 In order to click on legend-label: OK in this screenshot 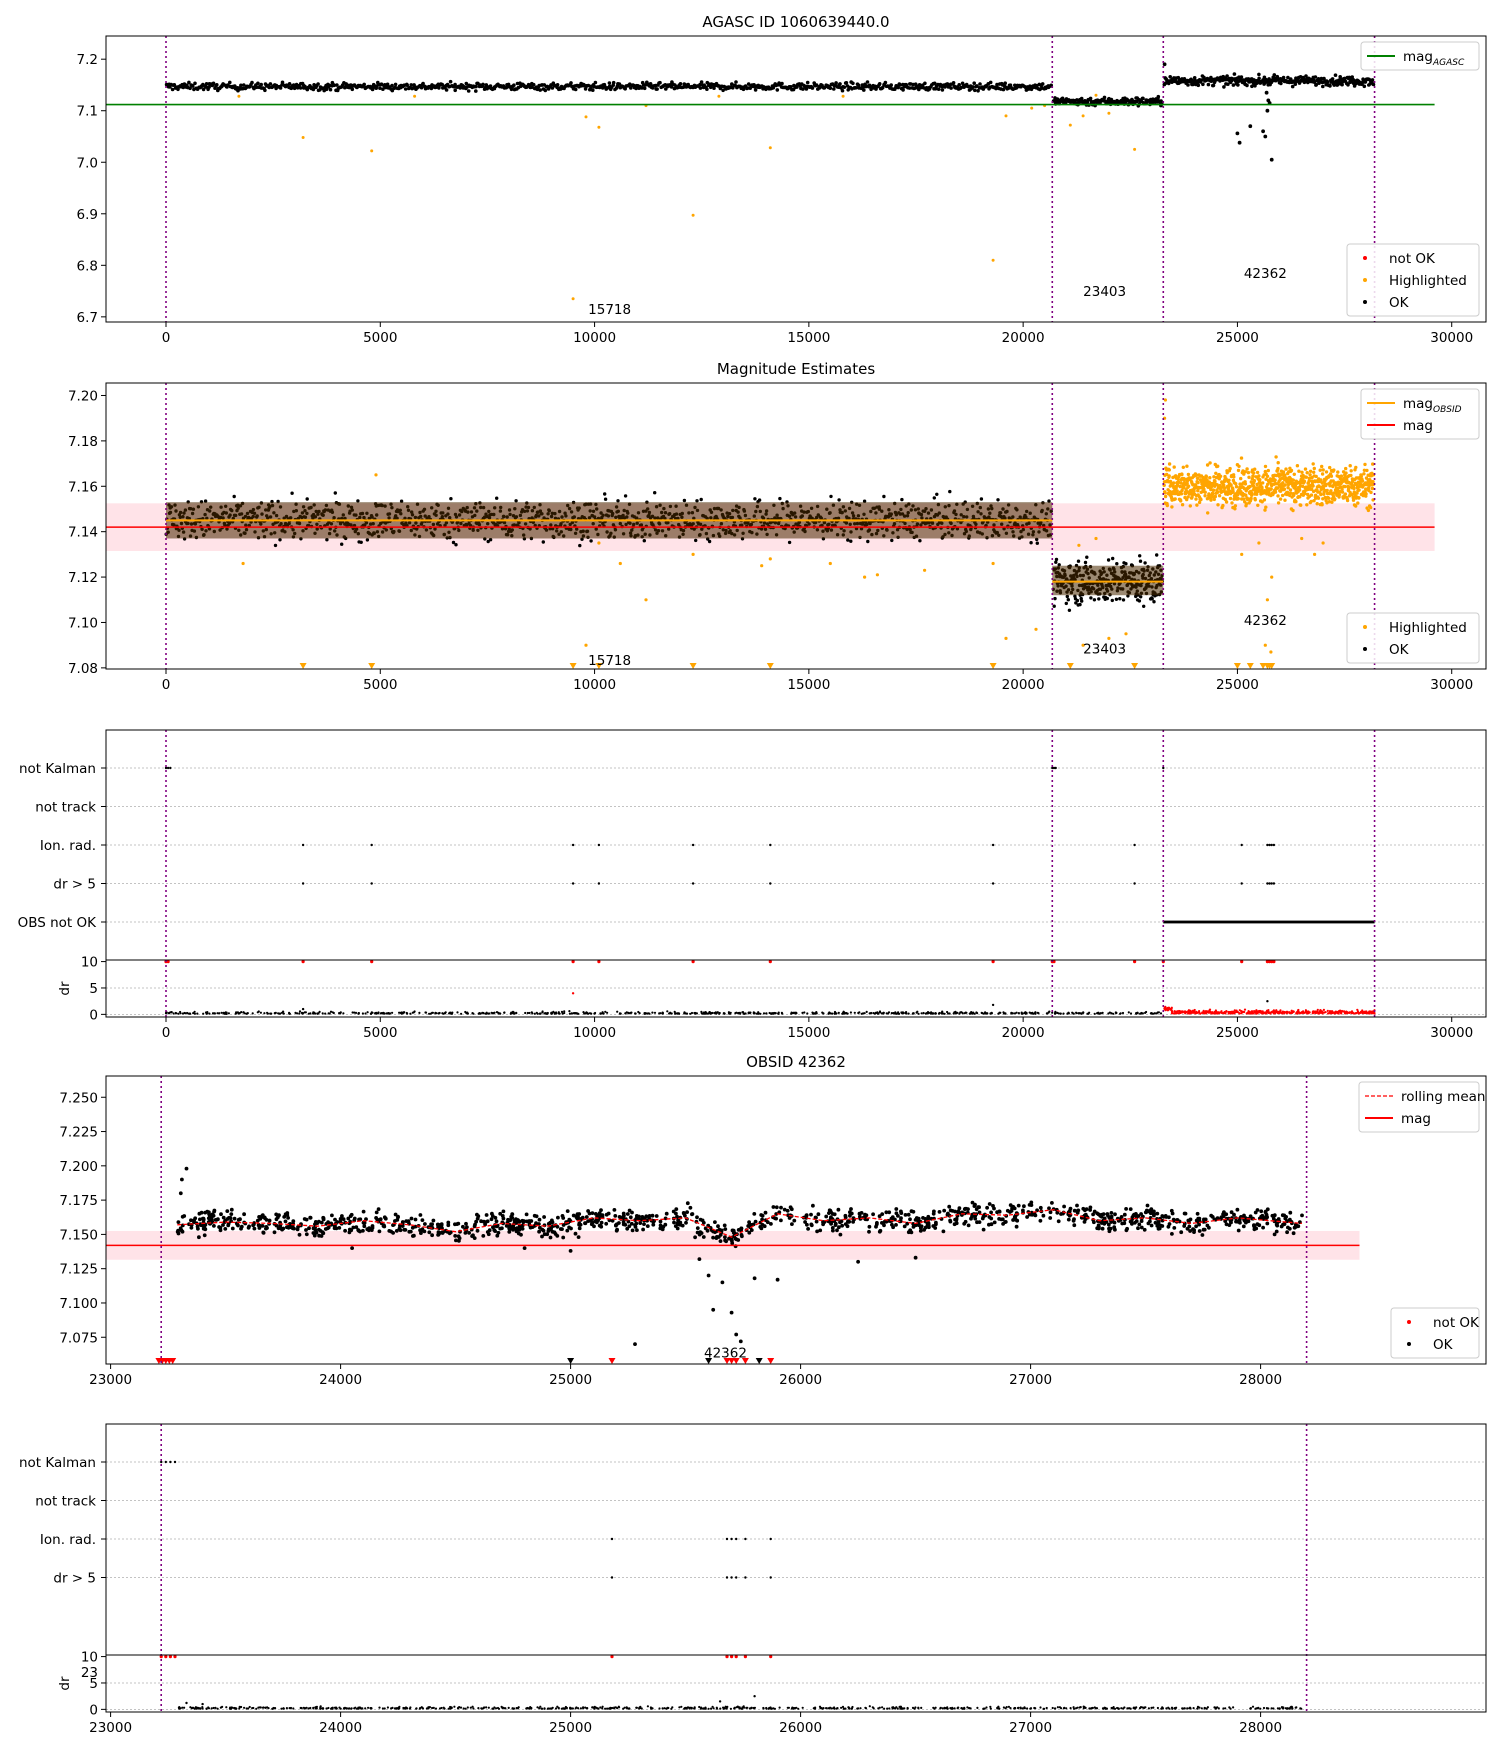, I will do `click(1399, 303)`.